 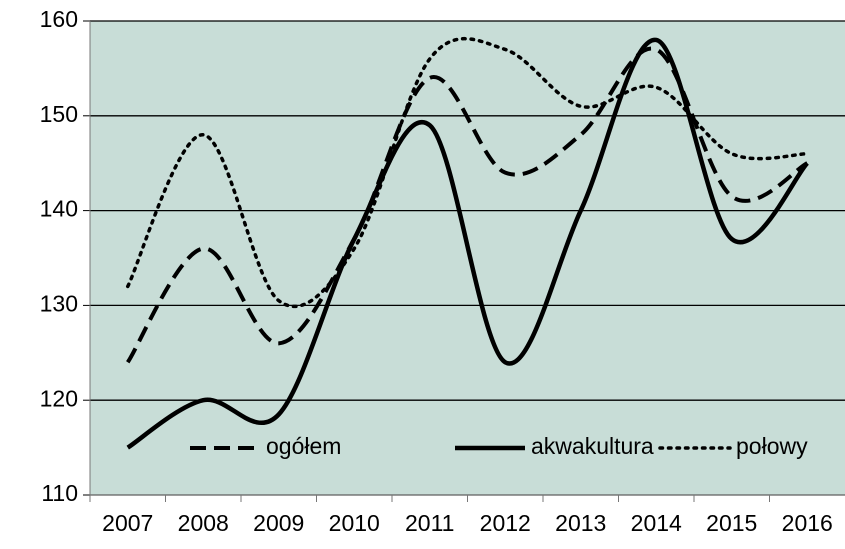 What do you see at coordinates (807, 523) in the screenshot?
I see `x-tick-label: 2016` at bounding box center [807, 523].